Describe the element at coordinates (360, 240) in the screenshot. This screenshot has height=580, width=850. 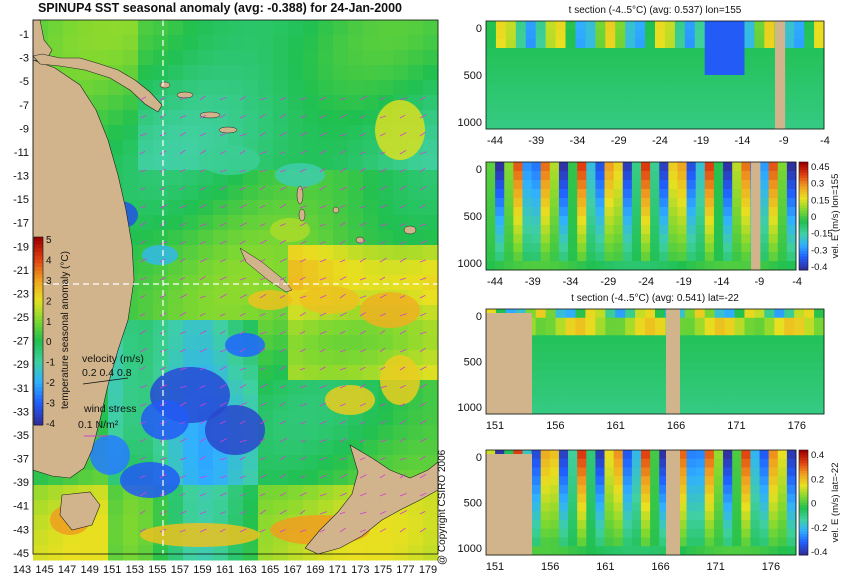
I see `island-land` at that location.